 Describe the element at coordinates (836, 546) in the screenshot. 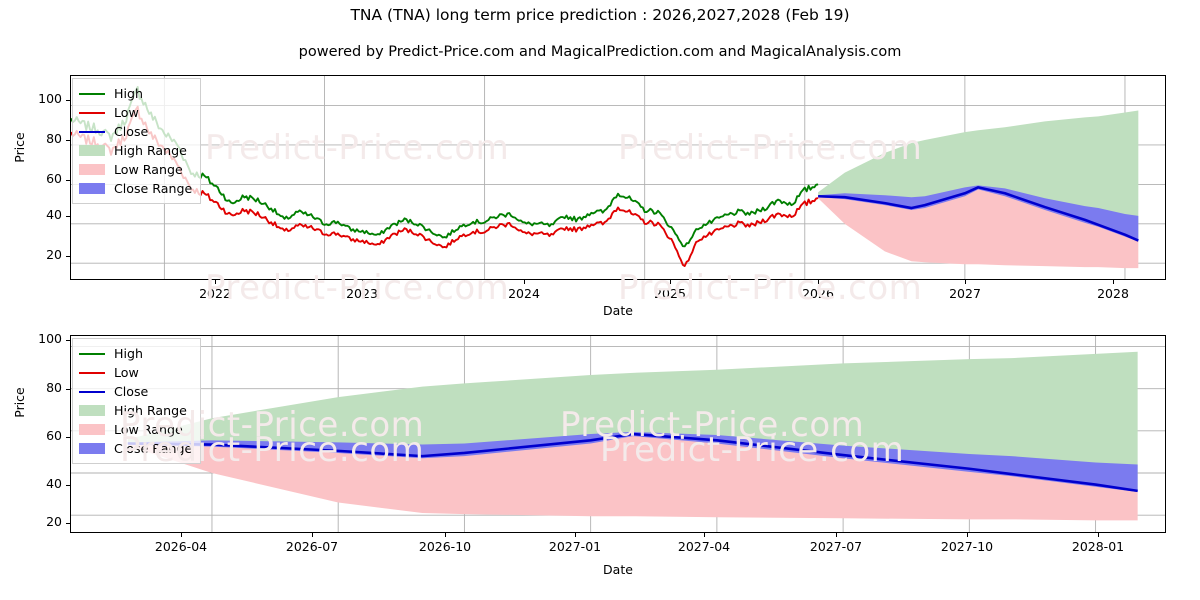

I see `x-tick-label: 2027-07` at that location.